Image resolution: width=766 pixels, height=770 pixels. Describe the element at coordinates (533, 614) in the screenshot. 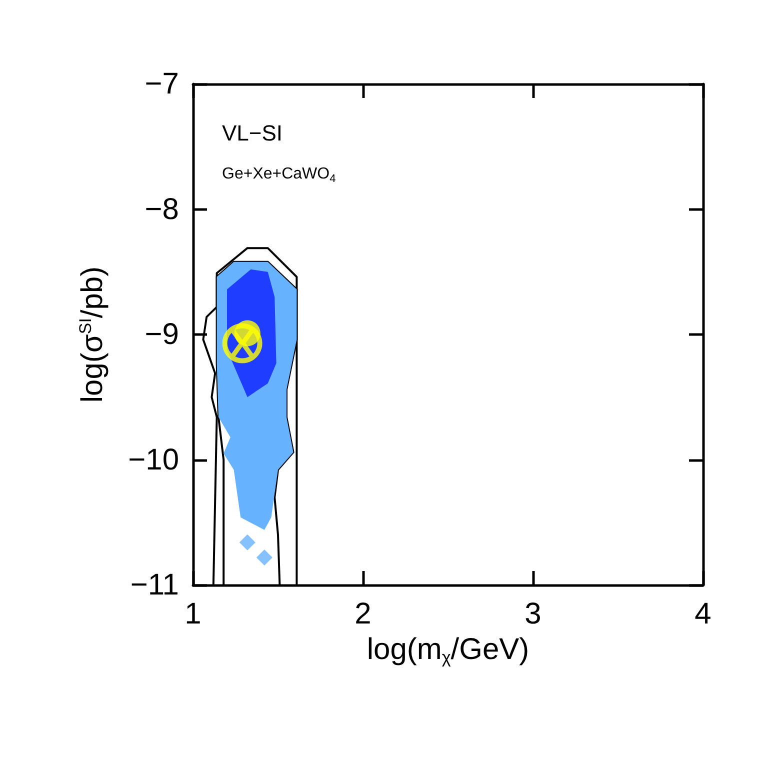

I see `x-tick-label: 3` at that location.